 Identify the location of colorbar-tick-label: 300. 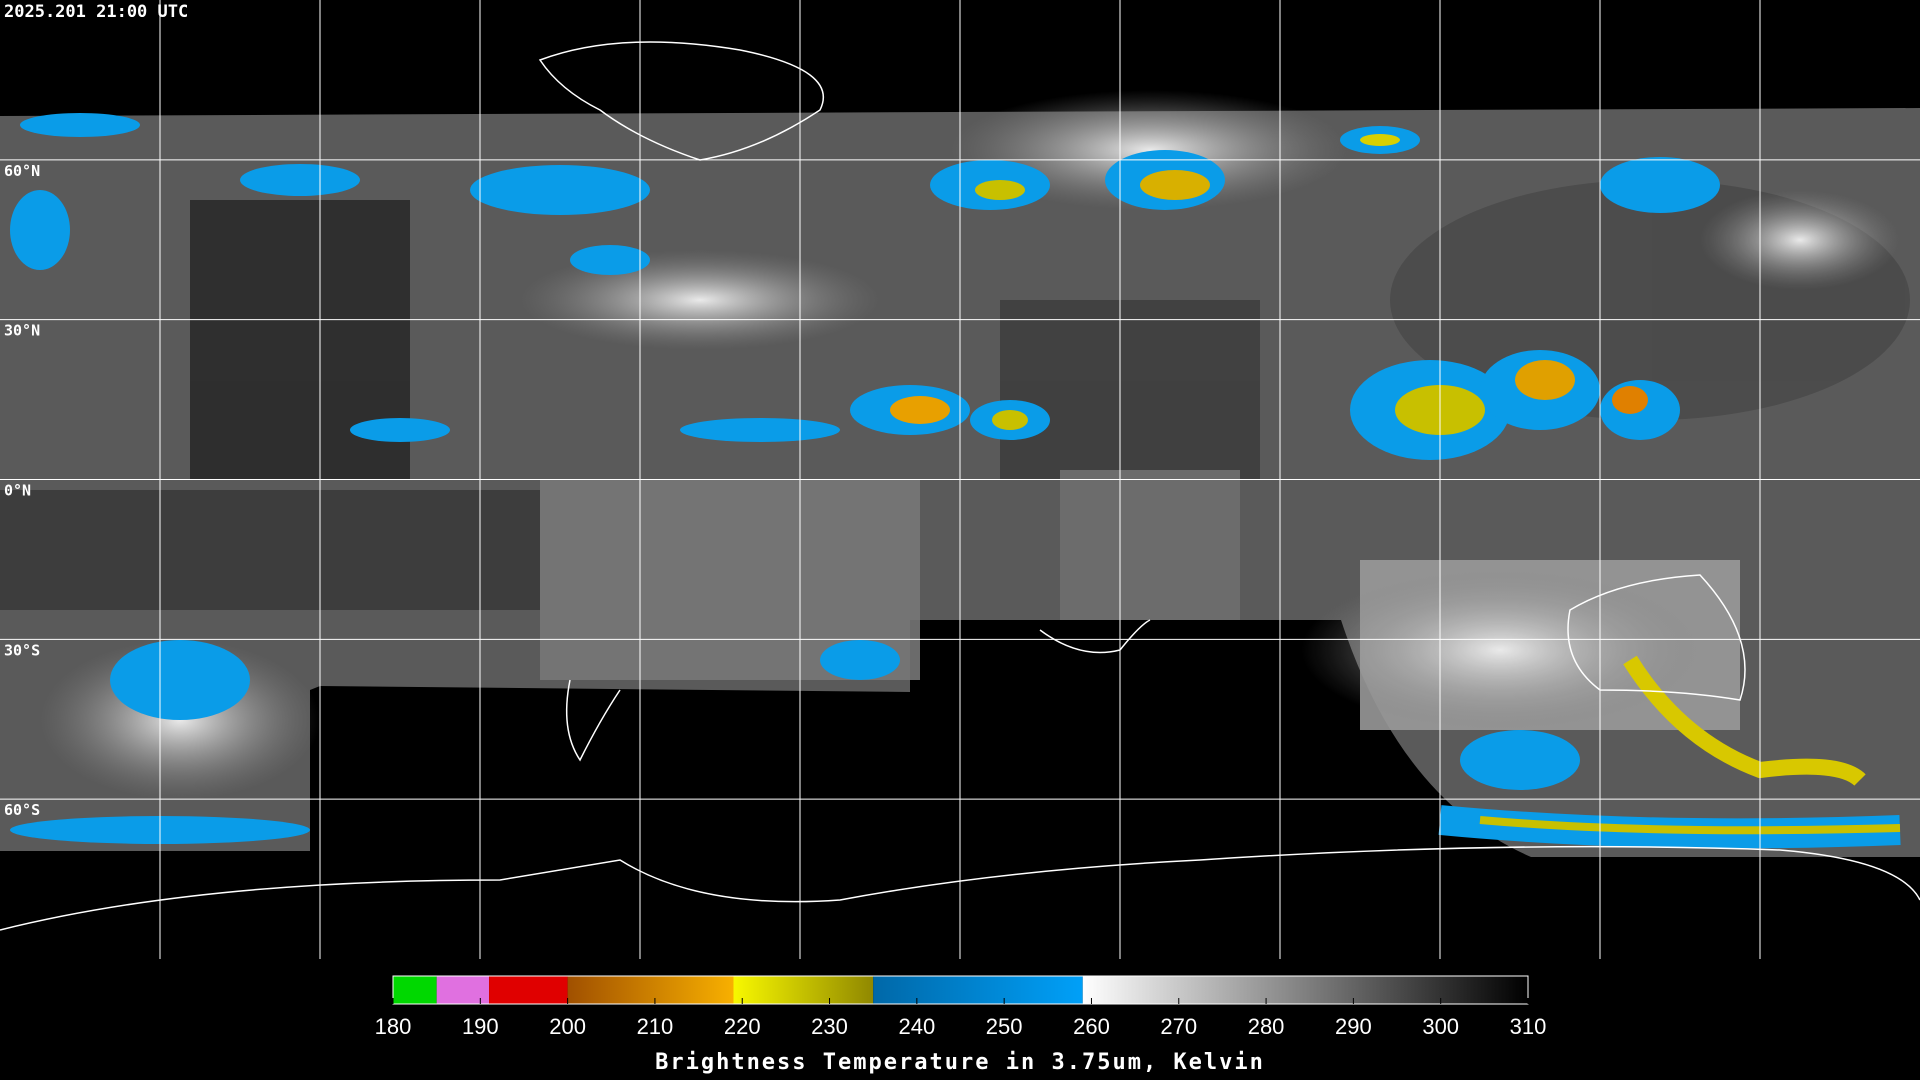
(1440, 1026).